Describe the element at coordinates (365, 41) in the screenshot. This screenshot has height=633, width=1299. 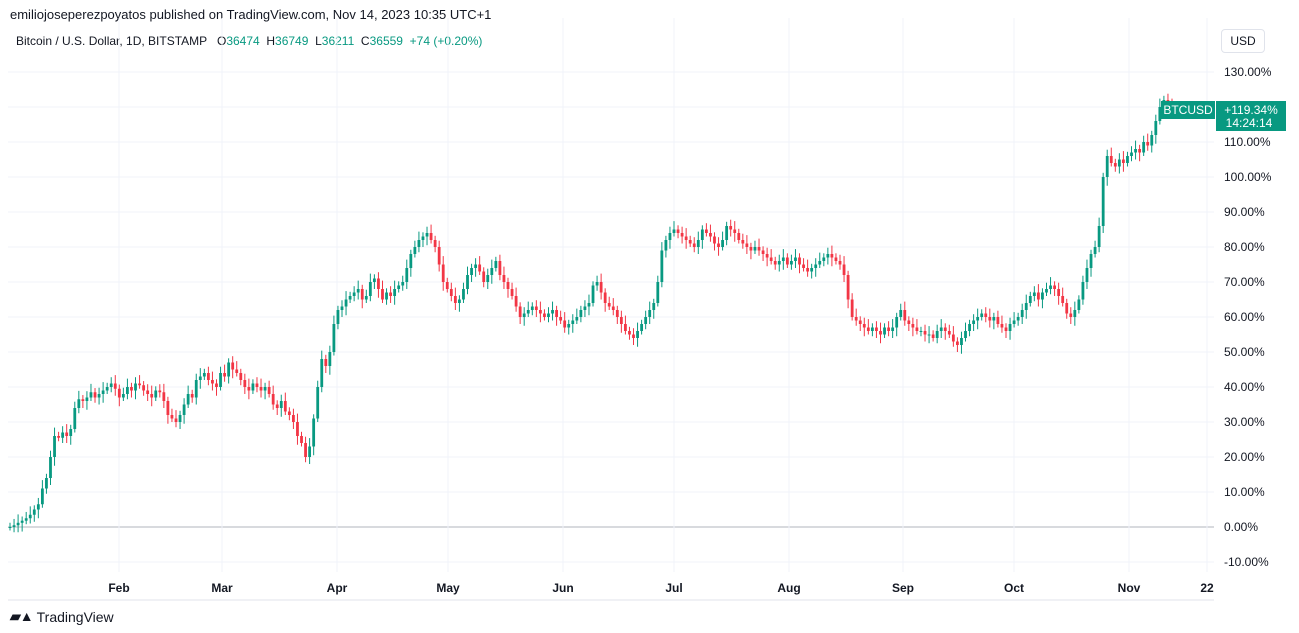
I see `close-label: C` at that location.